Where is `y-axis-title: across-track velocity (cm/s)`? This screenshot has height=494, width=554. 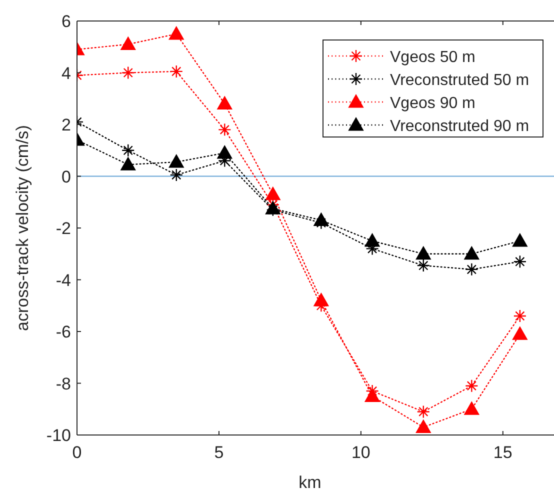 y-axis-title: across-track velocity (cm/s) is located at coordinates (22, 228).